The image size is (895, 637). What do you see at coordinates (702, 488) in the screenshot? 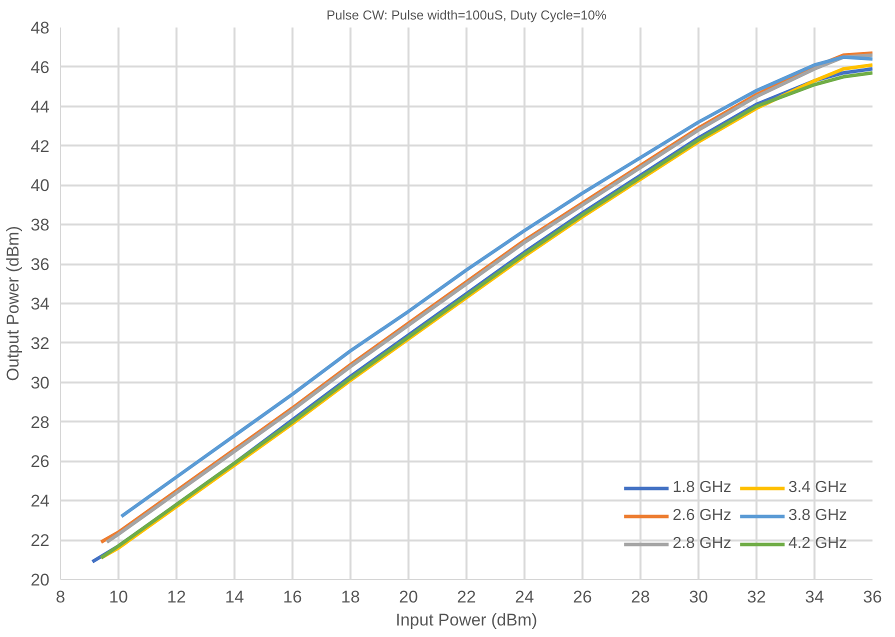
I see `legend-label: 1.8 GHz` at bounding box center [702, 488].